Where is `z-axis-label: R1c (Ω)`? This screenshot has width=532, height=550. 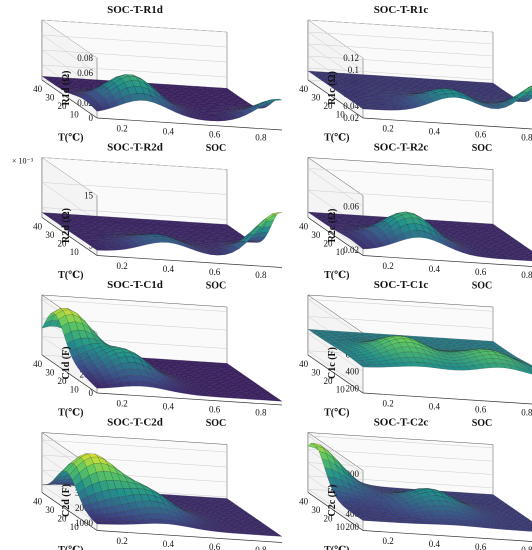
z-axis-label: R1c (Ω) is located at coordinates (332, 88).